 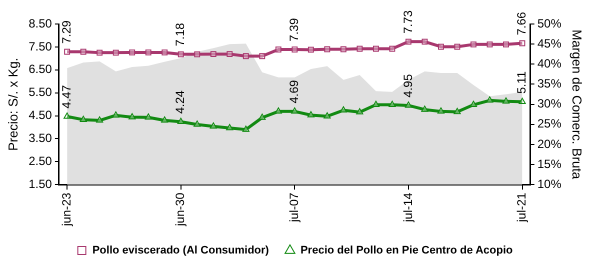 I want to click on data-label: 4.95, so click(x=407, y=86).